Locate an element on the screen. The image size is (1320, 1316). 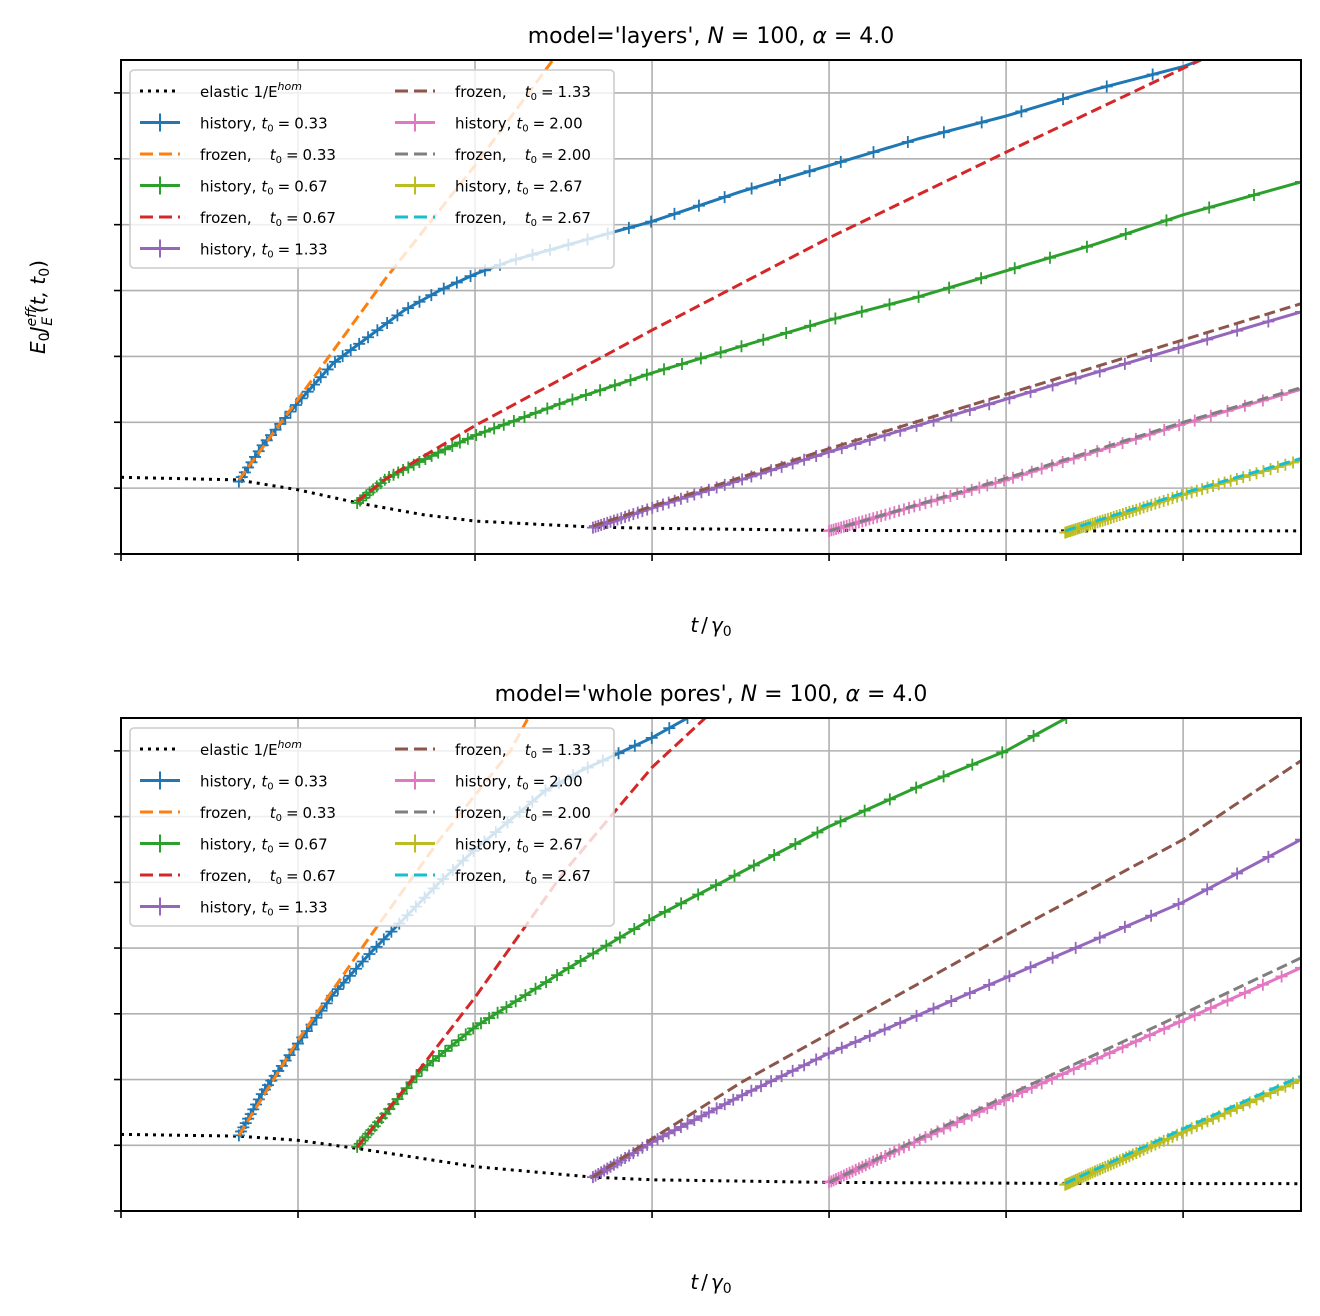
y-axis-label: E0JeffE(t, t0) is located at coordinates (40, 307).